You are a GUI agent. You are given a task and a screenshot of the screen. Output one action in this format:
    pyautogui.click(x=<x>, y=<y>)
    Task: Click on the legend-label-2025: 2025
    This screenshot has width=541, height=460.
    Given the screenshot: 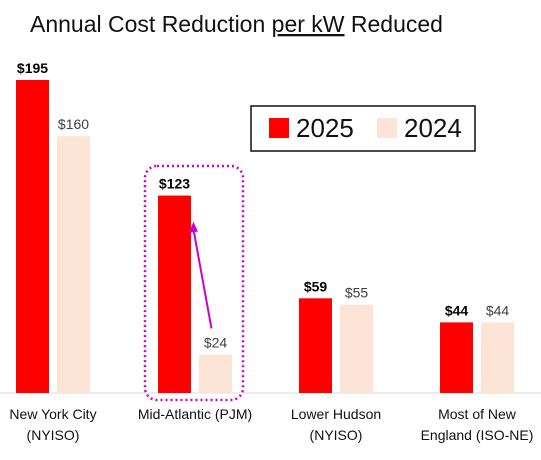 What is the action you would take?
    pyautogui.click(x=325, y=128)
    